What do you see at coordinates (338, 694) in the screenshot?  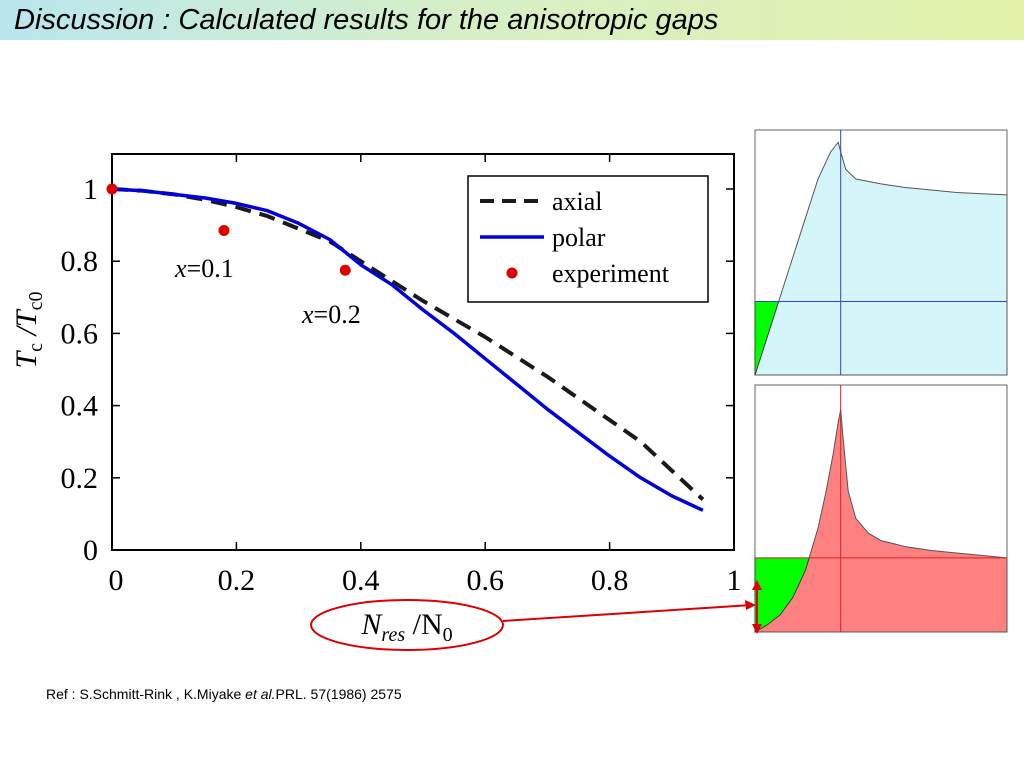 I see `reference-suffix: PRL. 57(1986) 2575` at bounding box center [338, 694].